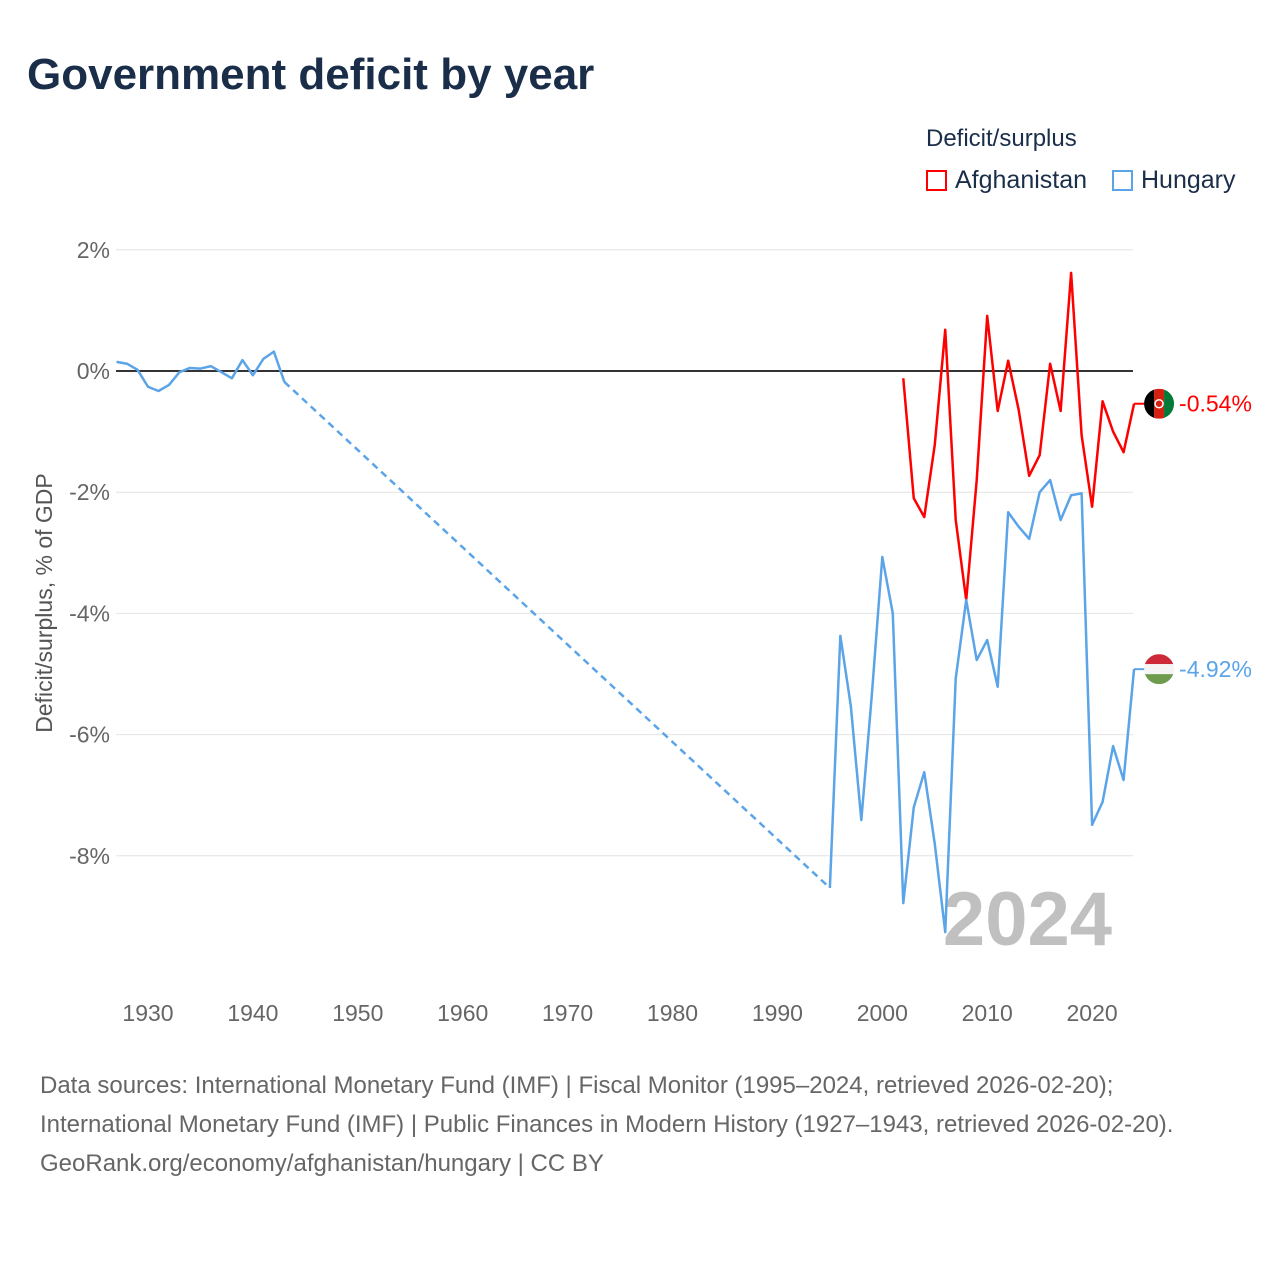 This screenshot has height=1280, width=1280. Describe the element at coordinates (1215, 669) in the screenshot. I see `end-value-label: -4.92%` at that location.